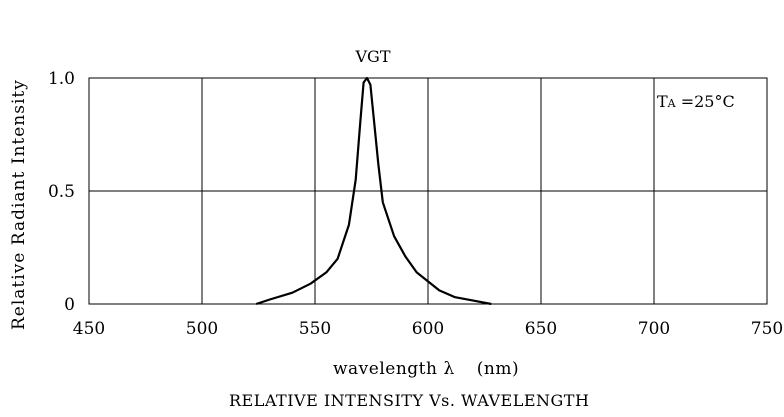 This screenshot has width=784, height=417. Describe the element at coordinates (61, 79) in the screenshot. I see `y-tick-label: 1.0` at that location.